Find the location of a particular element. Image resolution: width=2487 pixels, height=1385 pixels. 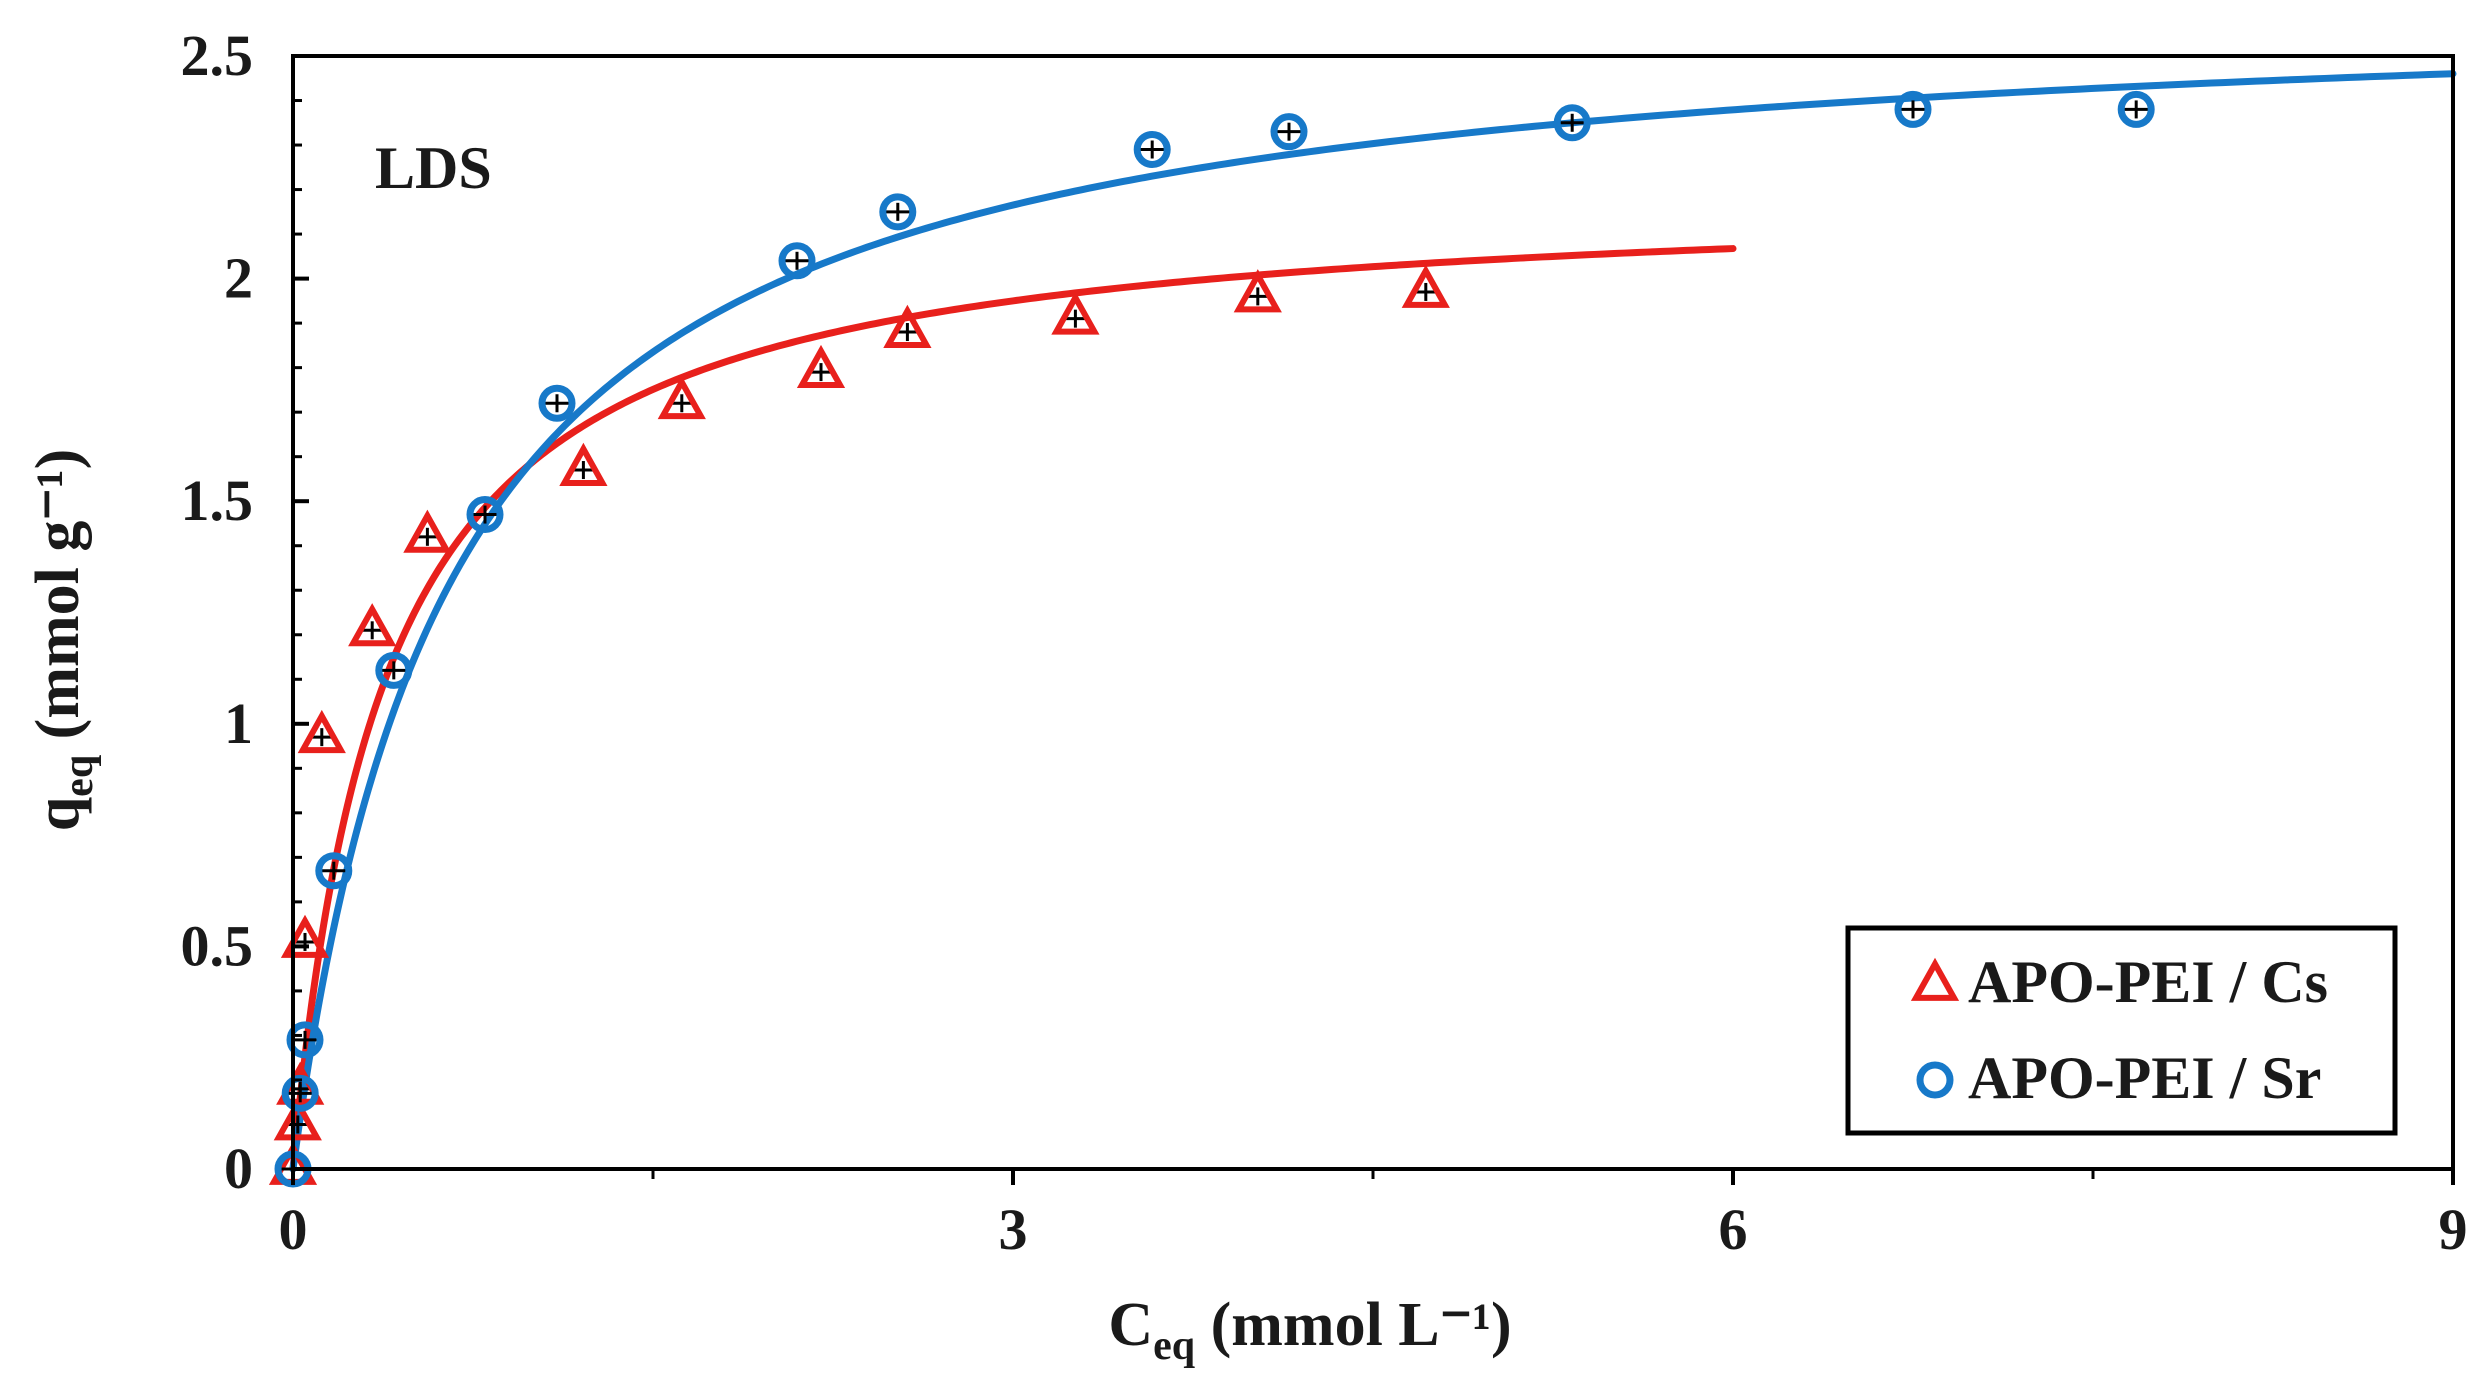

legend-marker-sr is located at coordinates (1935, 1080).